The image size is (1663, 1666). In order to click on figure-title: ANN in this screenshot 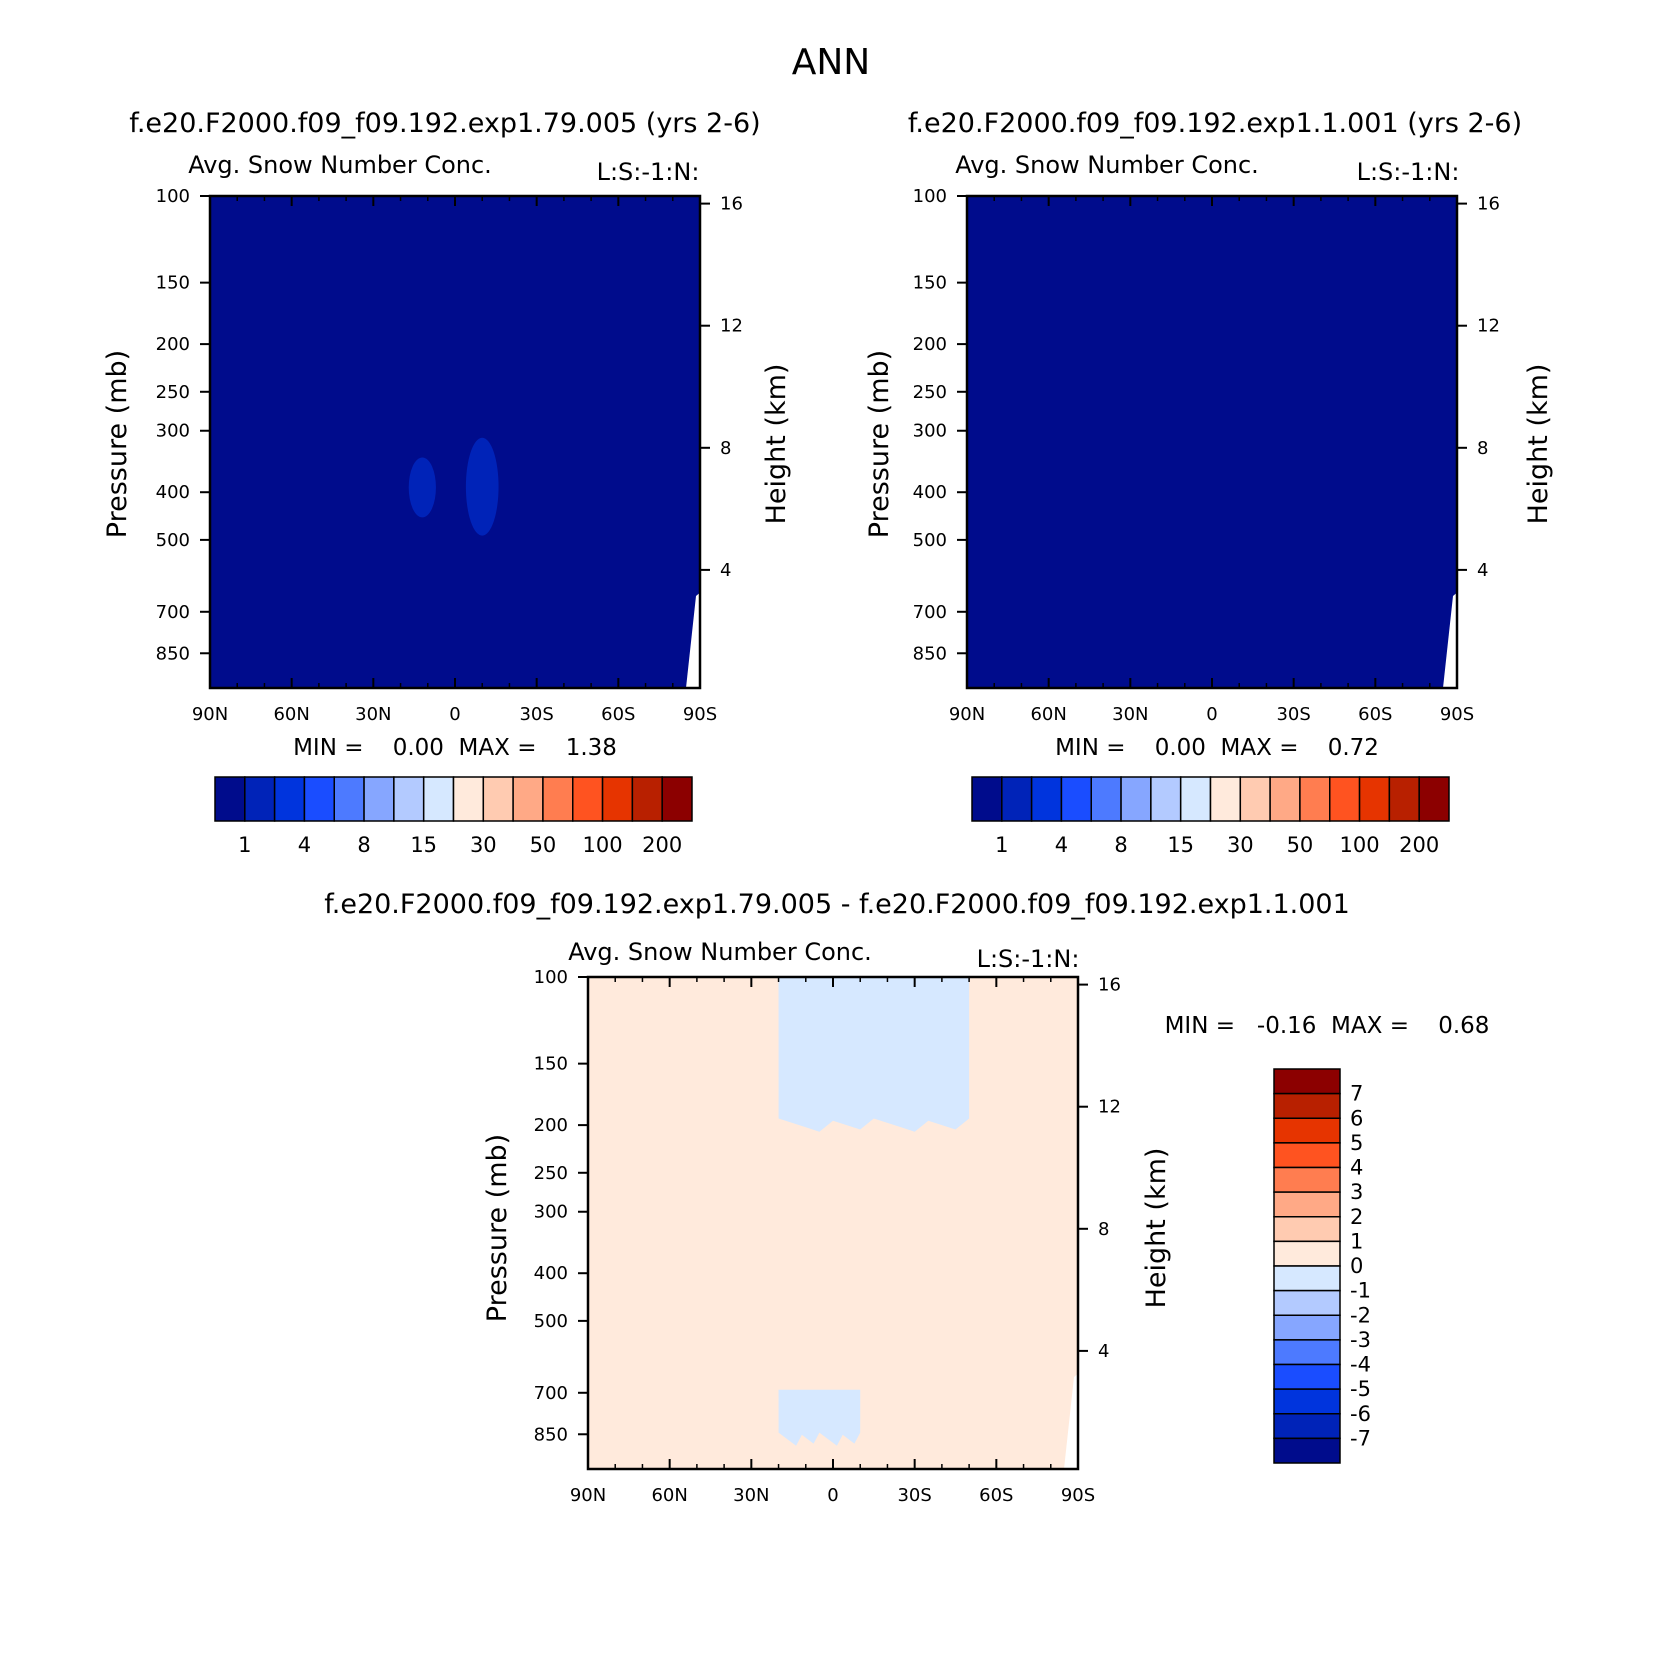, I will do `click(831, 62)`.